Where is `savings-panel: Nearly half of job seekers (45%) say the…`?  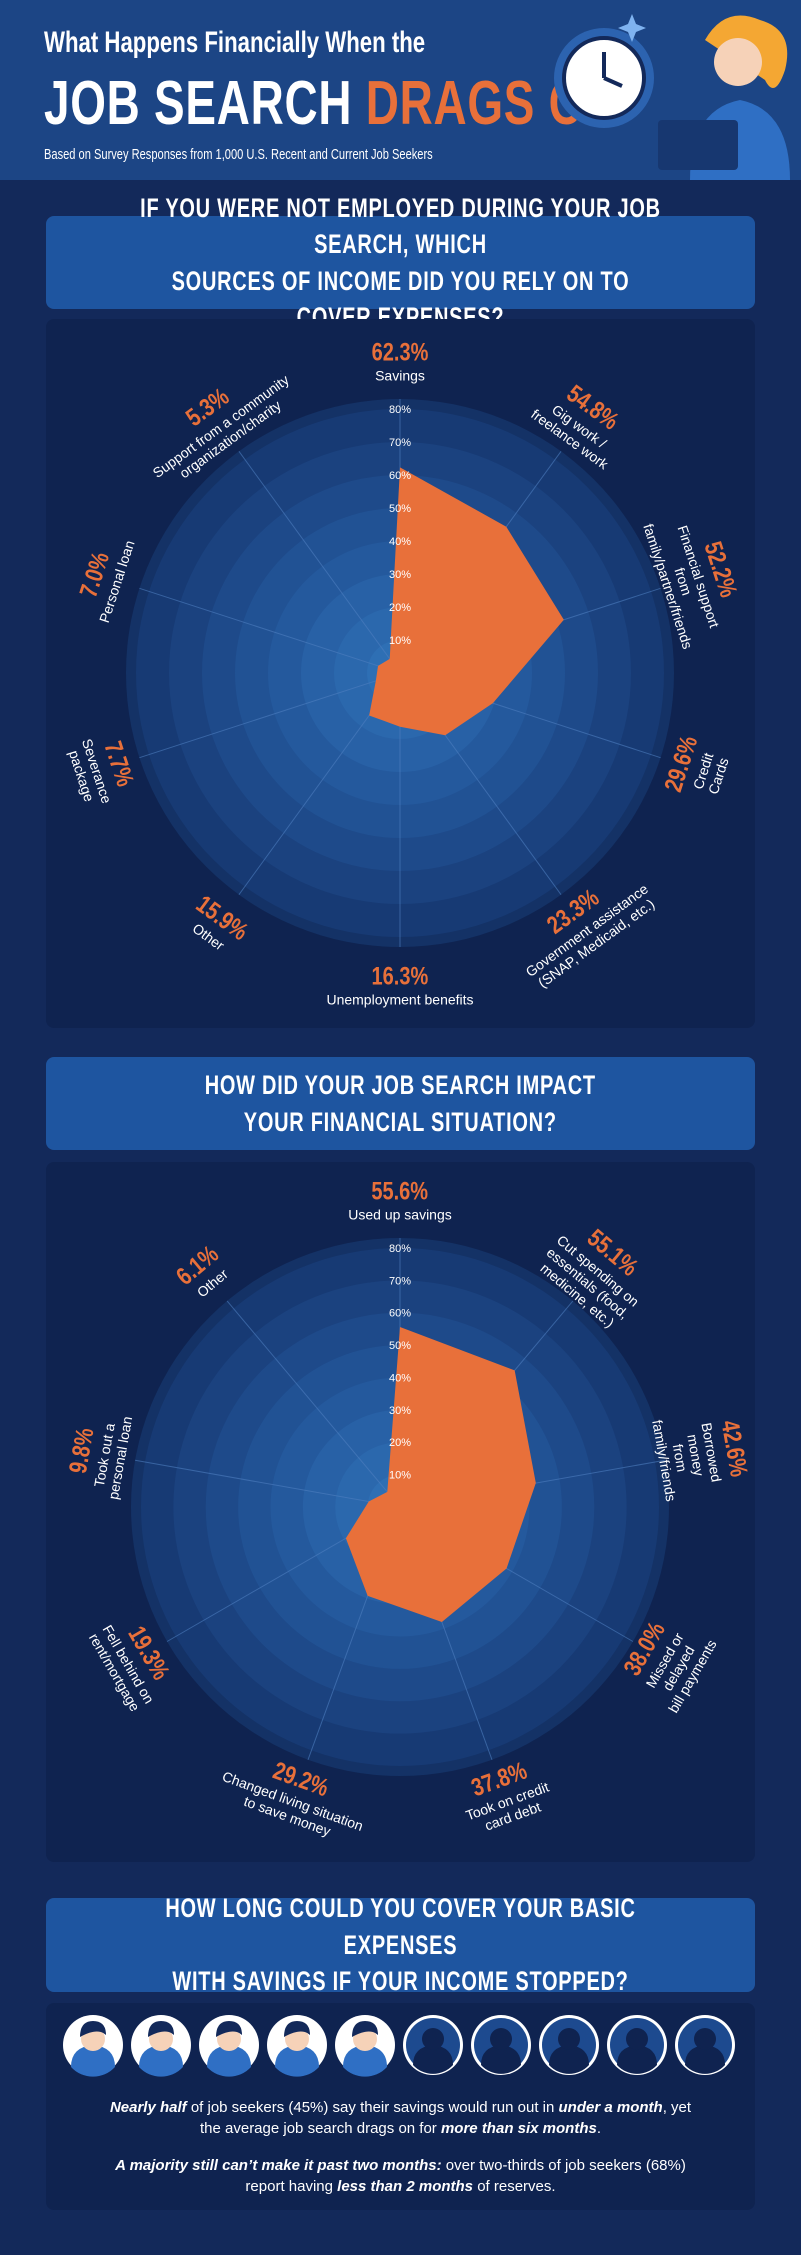 savings-panel: Nearly half of job seekers (45%) say the… is located at coordinates (400, 2106).